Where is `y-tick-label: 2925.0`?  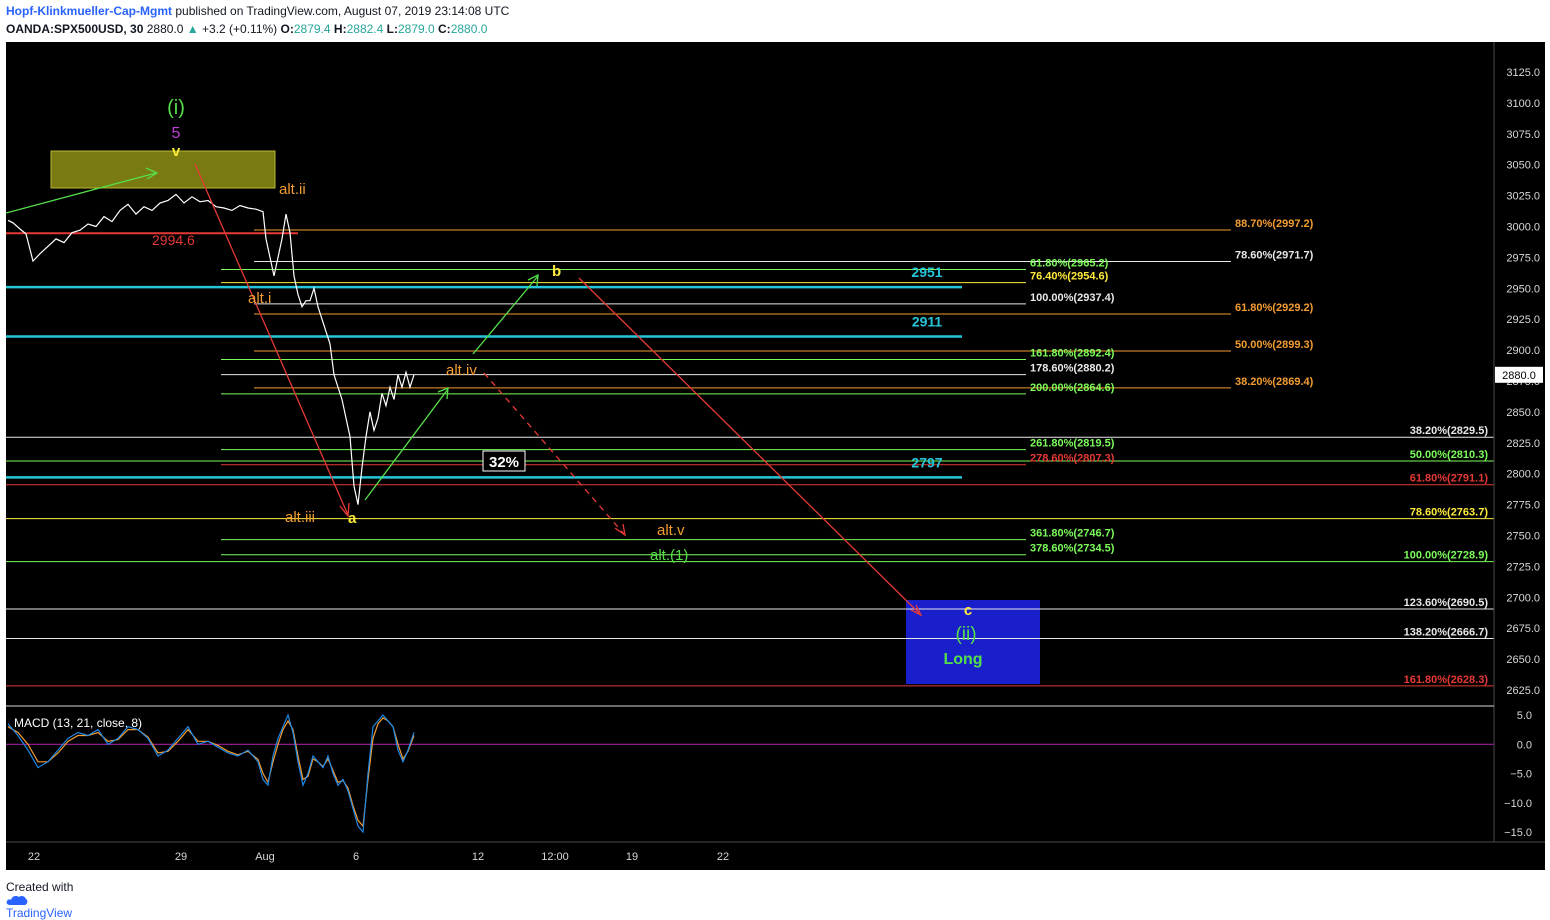
y-tick-label: 2925.0 is located at coordinates (1523, 320).